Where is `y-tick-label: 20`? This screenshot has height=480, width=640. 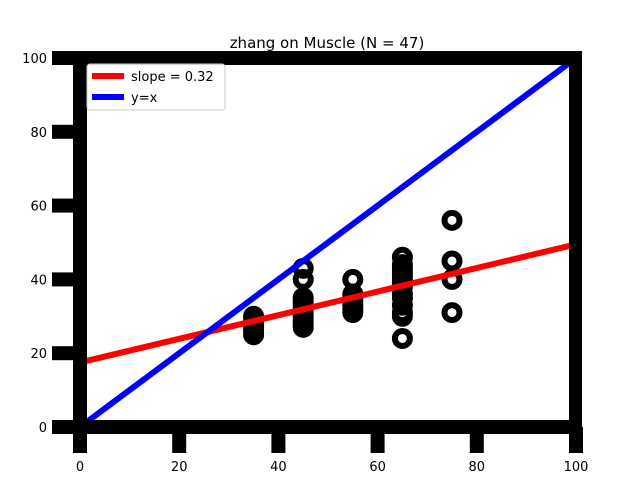
y-tick-label: 20 is located at coordinates (38, 354).